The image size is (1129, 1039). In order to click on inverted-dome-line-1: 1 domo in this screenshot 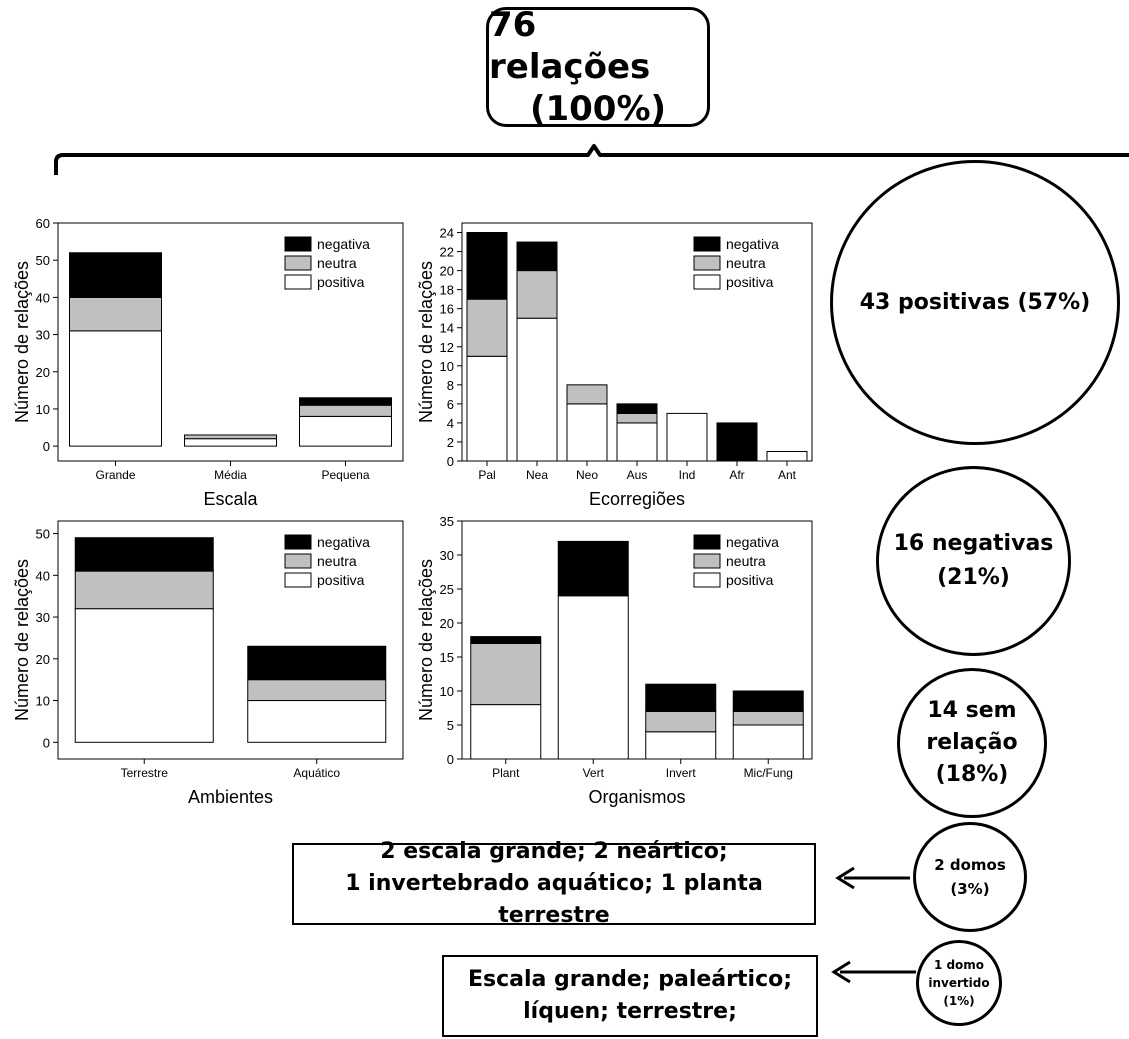, I will do `click(959, 965)`.